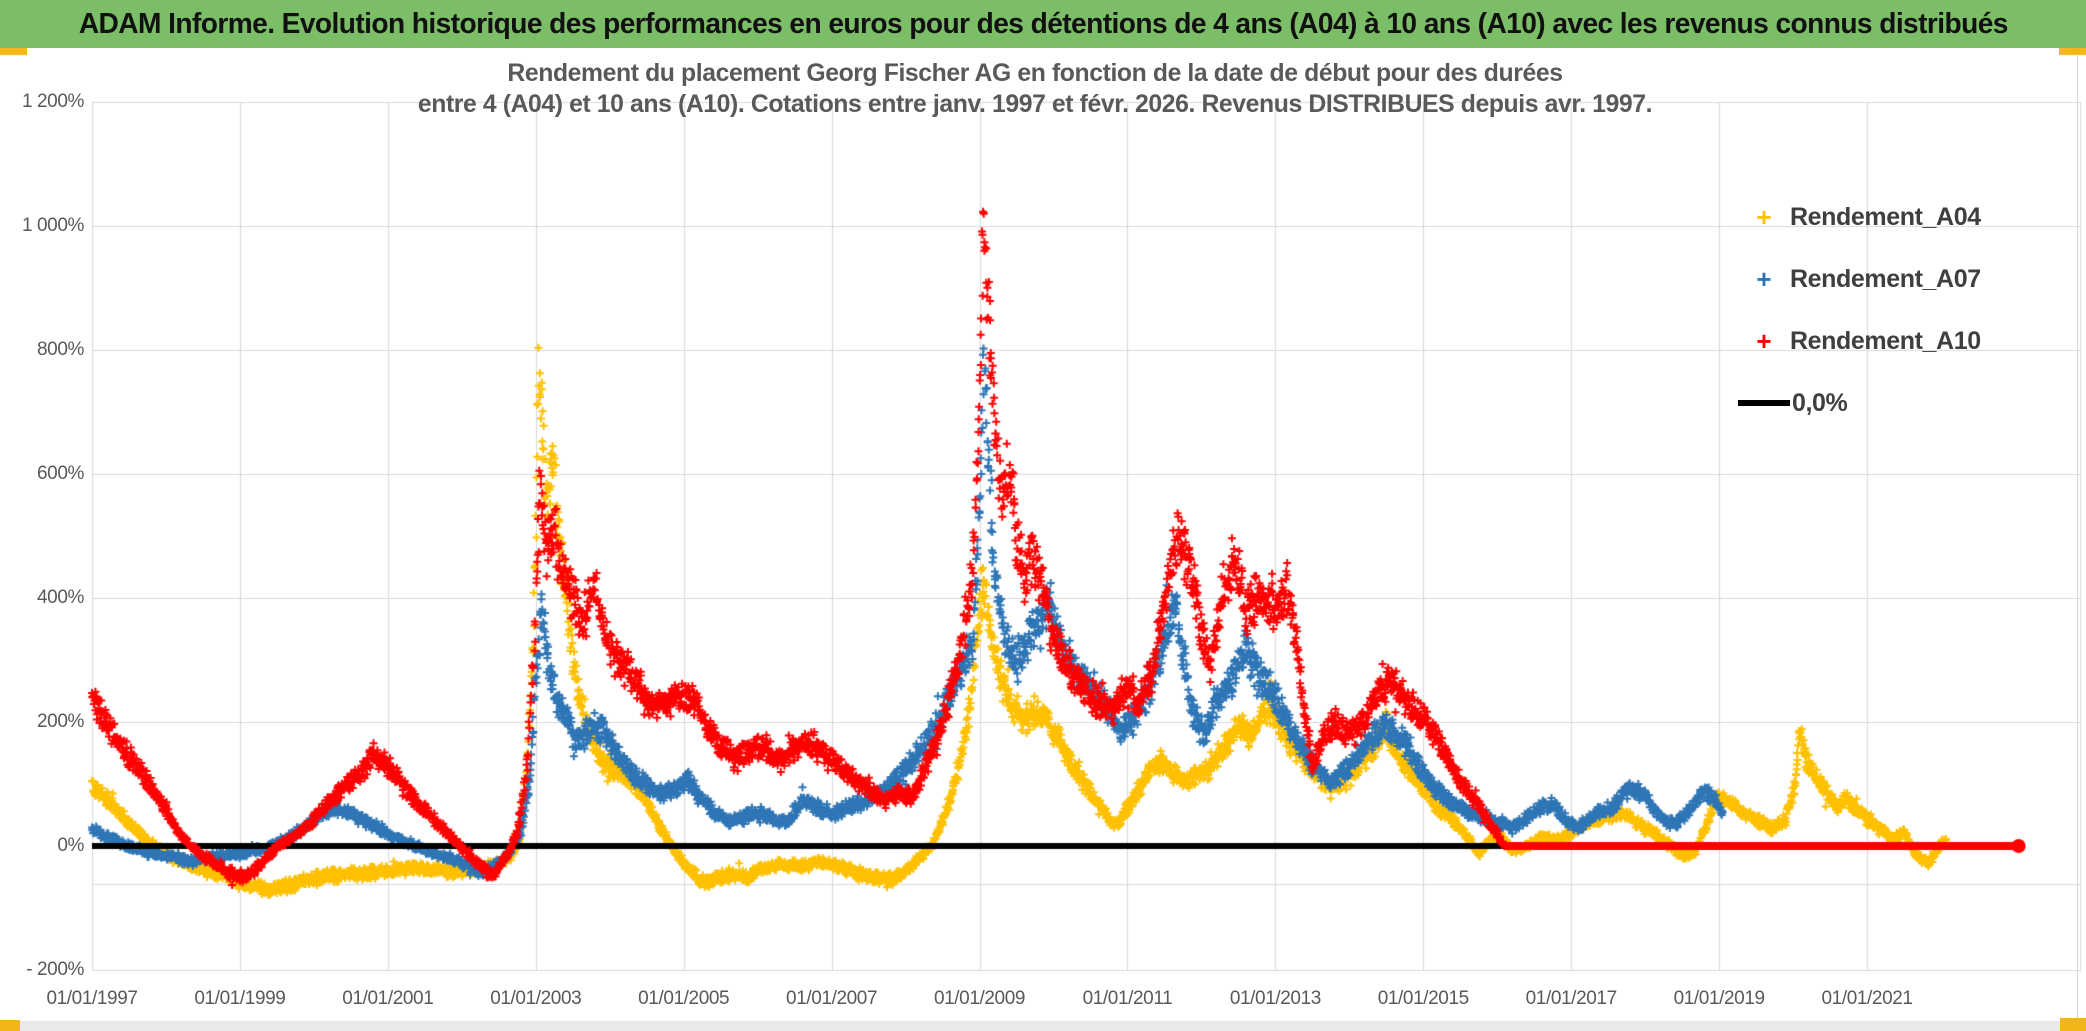  Describe the element at coordinates (60, 349) in the screenshot. I see `y-tick-label: 800%` at that location.